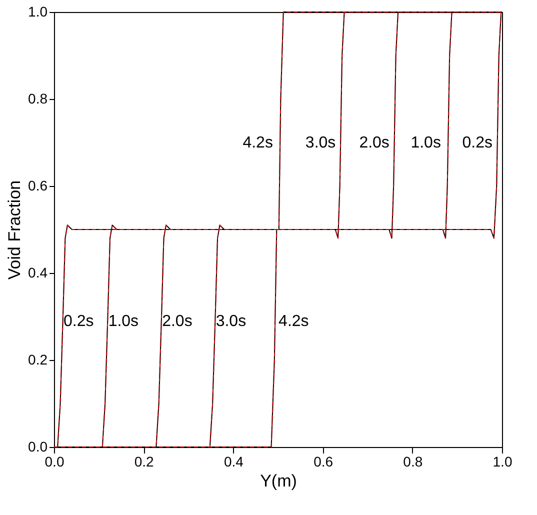  What do you see at coordinates (38, 186) in the screenshot?
I see `y-tick-label: 0.6` at bounding box center [38, 186].